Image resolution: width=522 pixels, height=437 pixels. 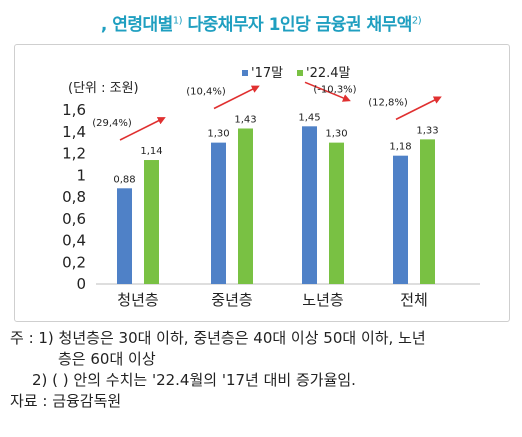 What do you see at coordinates (74, 110) in the screenshot?
I see `y-tick-label: 1,6` at bounding box center [74, 110].